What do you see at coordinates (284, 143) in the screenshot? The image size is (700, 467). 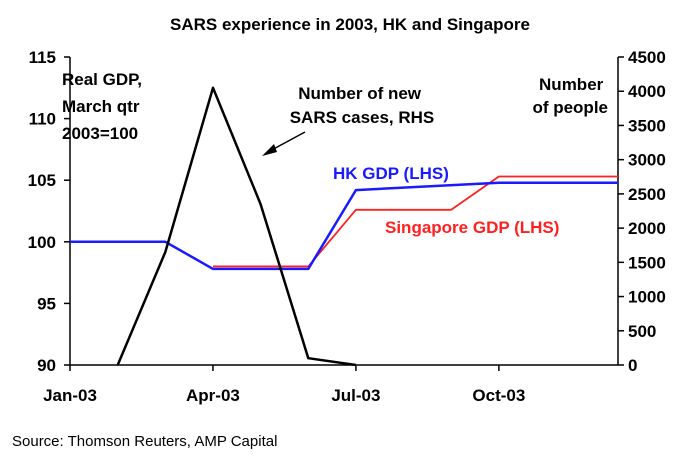 I see `sars-arrow` at bounding box center [284, 143].